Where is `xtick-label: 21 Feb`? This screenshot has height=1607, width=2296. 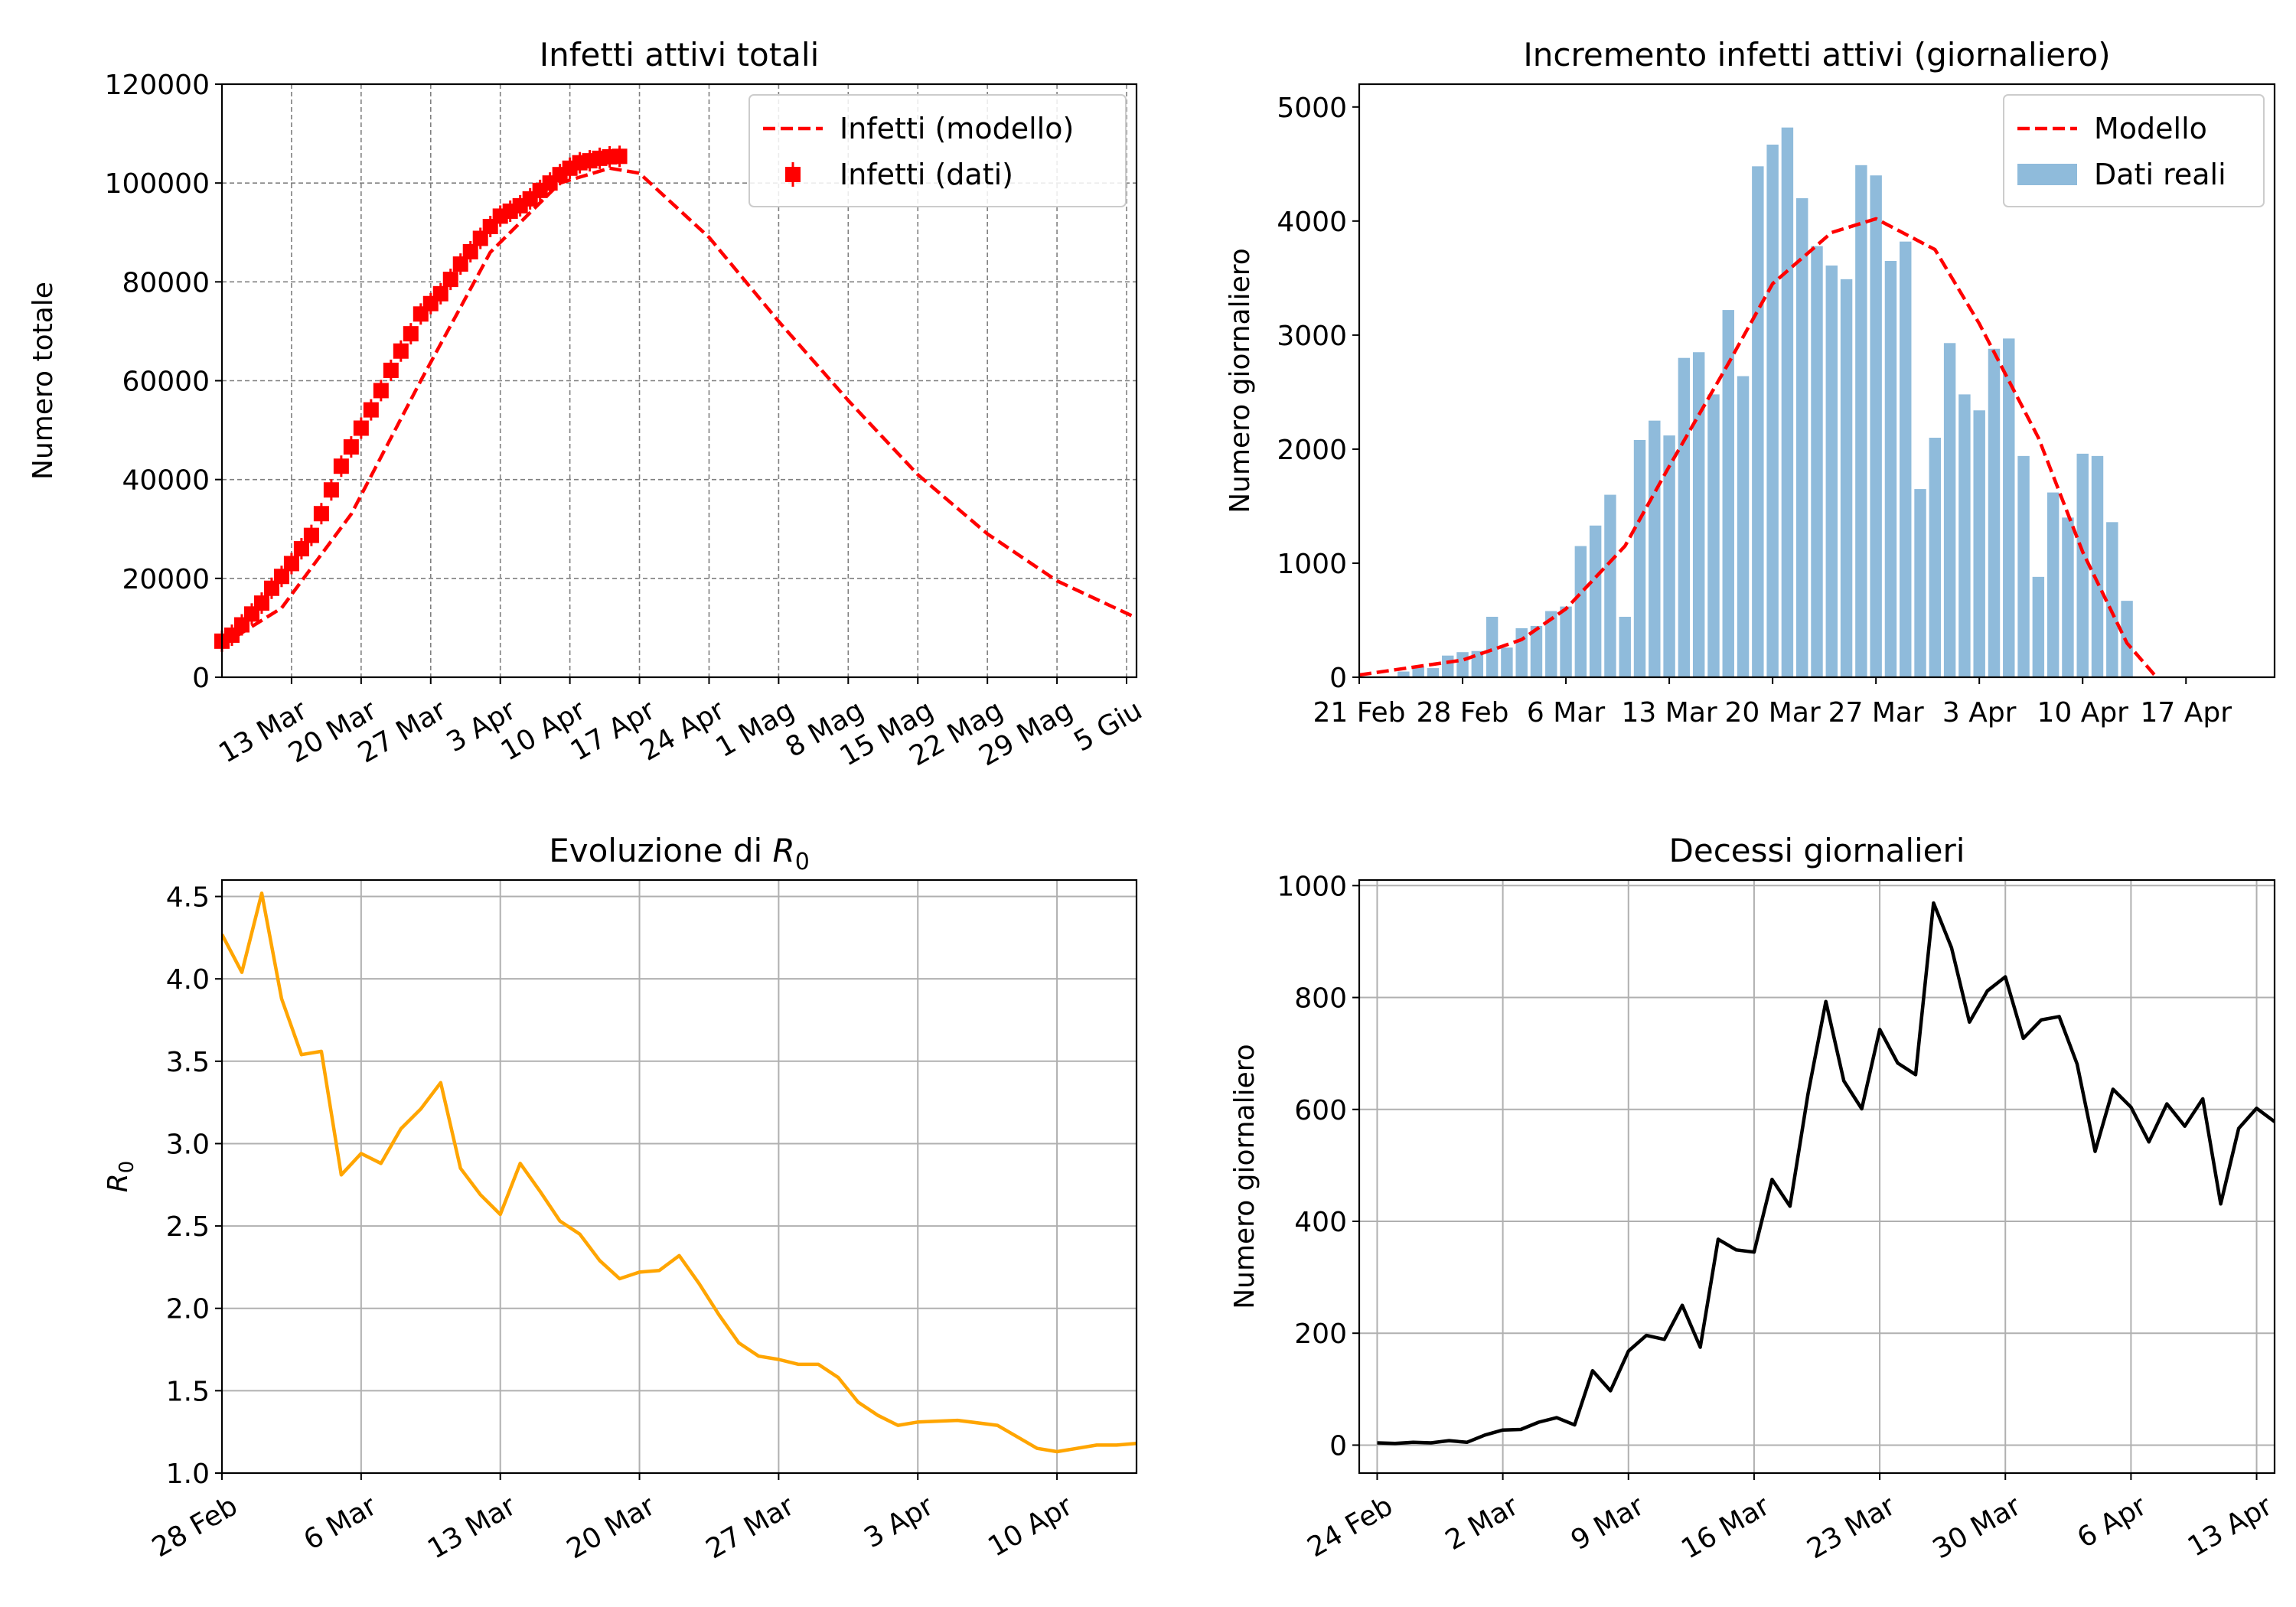
xtick-label: 21 Feb is located at coordinates (1359, 713).